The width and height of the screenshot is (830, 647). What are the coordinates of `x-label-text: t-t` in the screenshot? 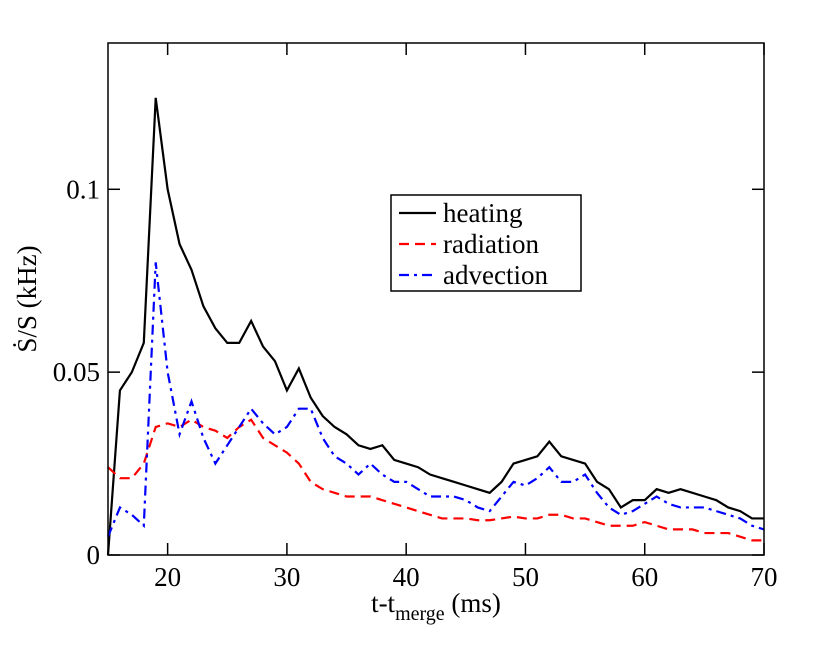 It's located at (383, 603).